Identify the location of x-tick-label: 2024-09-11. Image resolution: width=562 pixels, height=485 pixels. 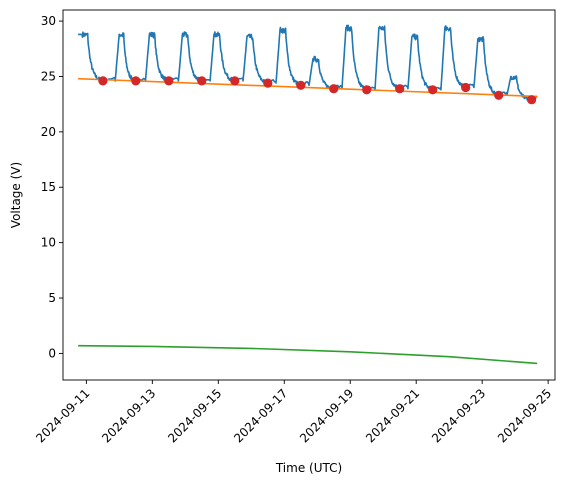
(62, 415).